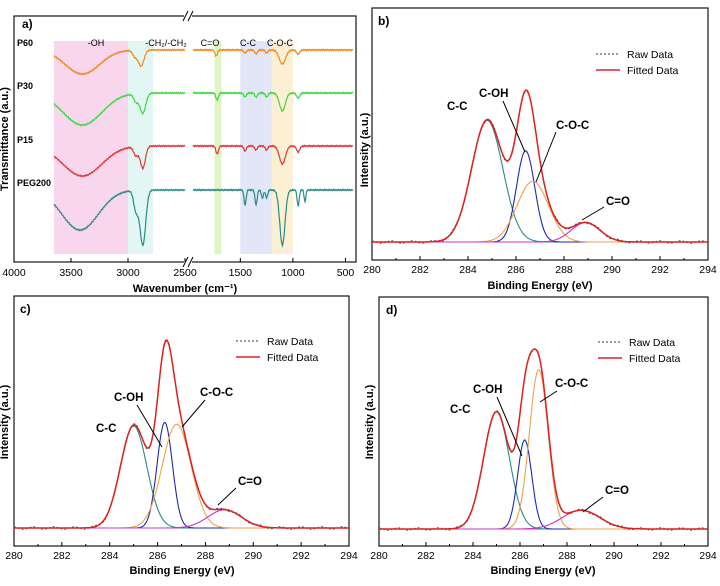 The image size is (720, 586). I want to click on x-tick-label: 3000, so click(128, 273).